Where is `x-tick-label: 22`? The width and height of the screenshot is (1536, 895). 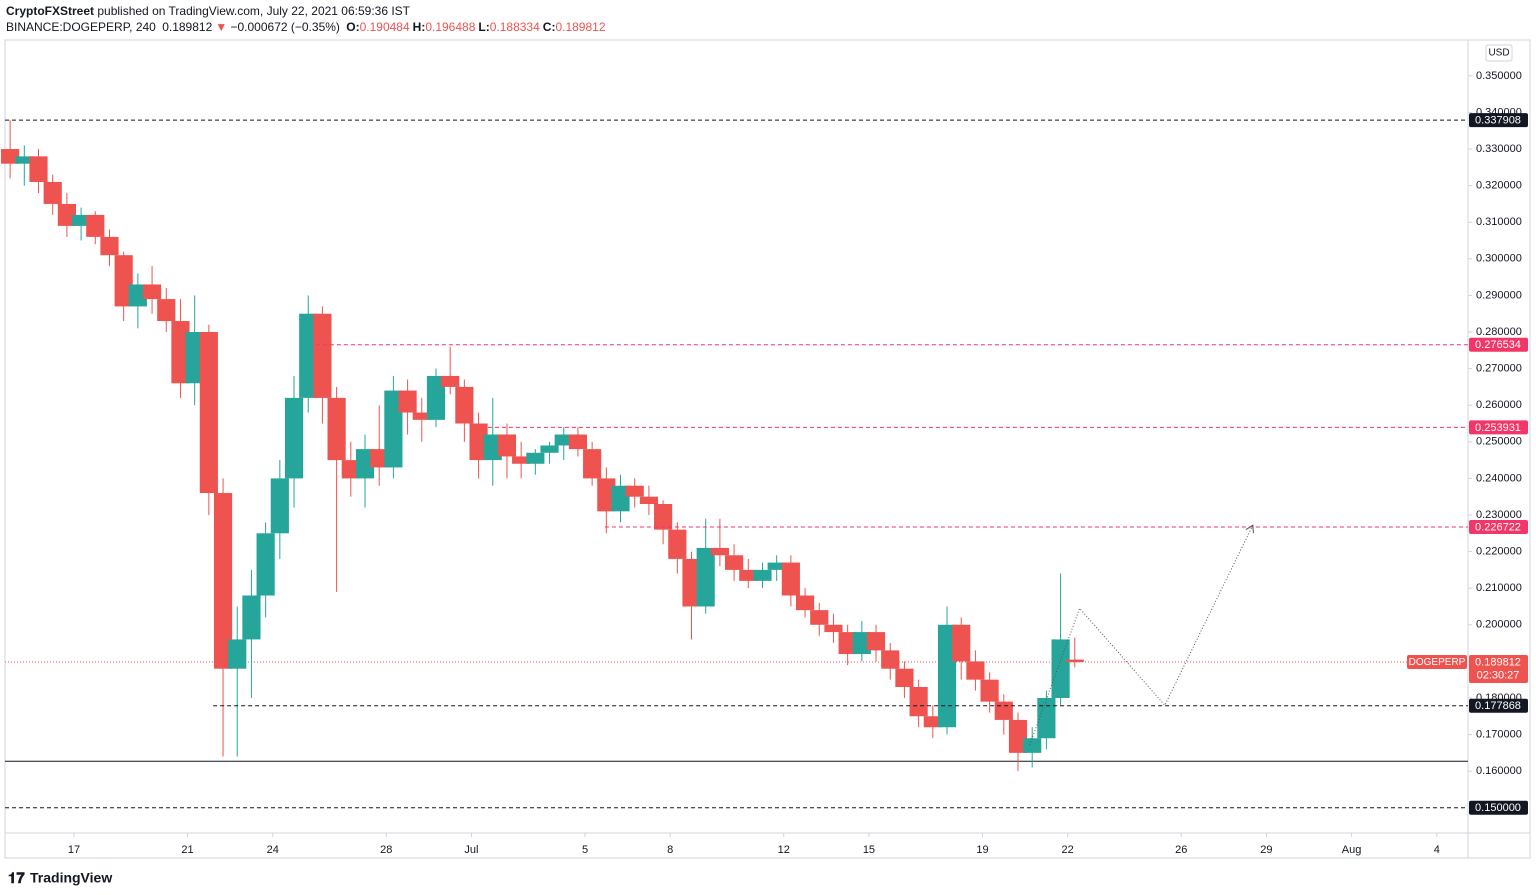 x-tick-label: 22 is located at coordinates (1068, 850).